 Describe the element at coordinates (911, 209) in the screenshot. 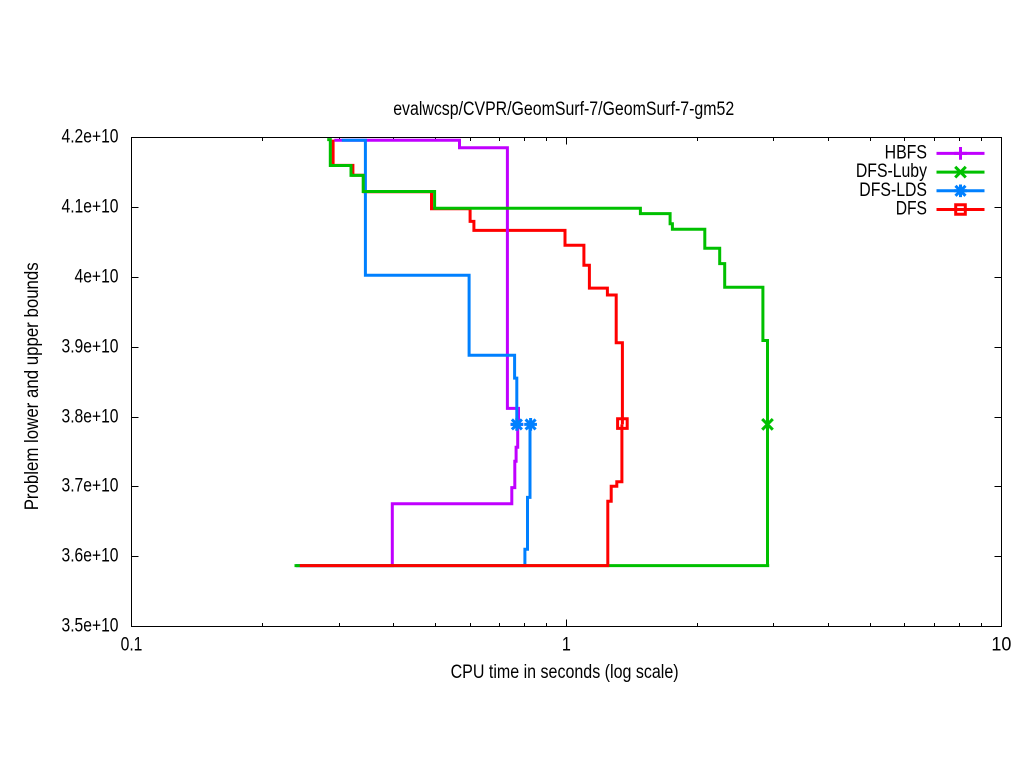

I see `svg-text: DFS` at that location.